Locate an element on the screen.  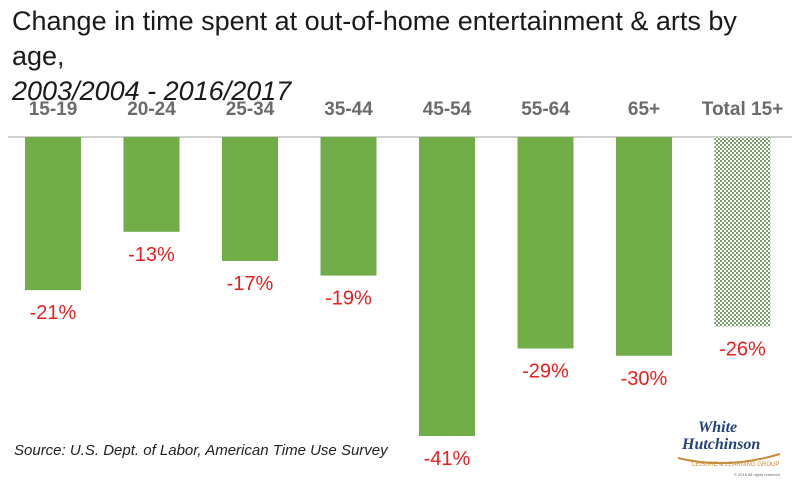
data-label: -29% is located at coordinates (545, 371).